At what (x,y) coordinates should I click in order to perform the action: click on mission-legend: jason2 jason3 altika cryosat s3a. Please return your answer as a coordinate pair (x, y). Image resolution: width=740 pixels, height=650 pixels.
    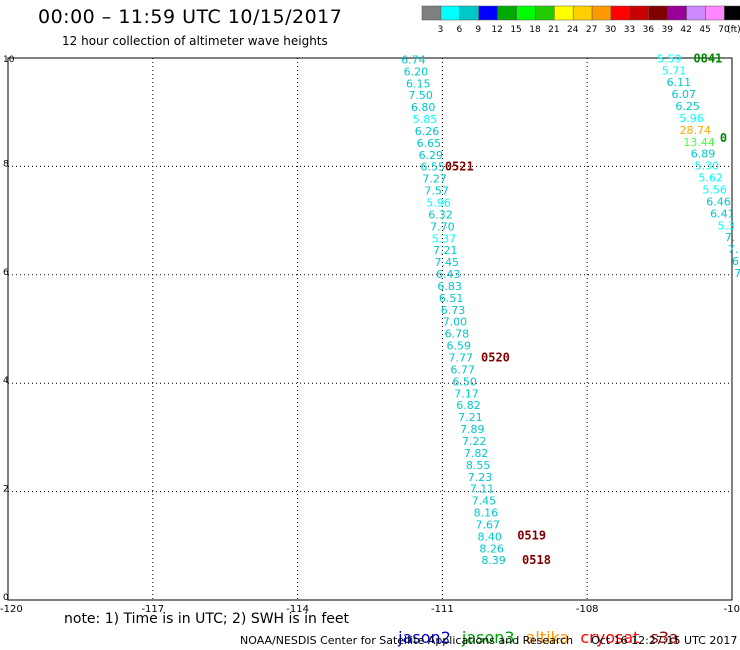
    Looking at the image, I should click on (539, 628).